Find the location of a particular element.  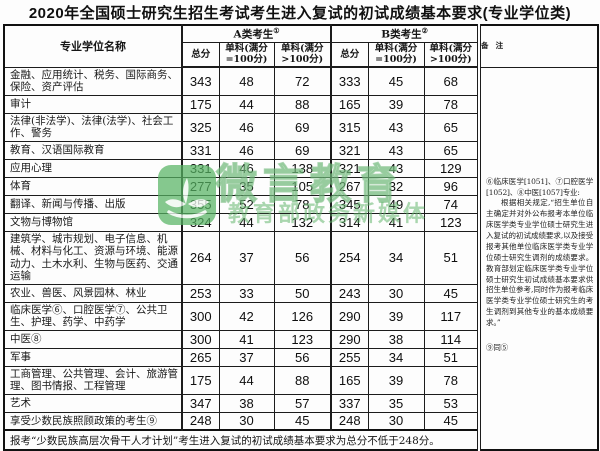

a-total: 253 is located at coordinates (200, 293).